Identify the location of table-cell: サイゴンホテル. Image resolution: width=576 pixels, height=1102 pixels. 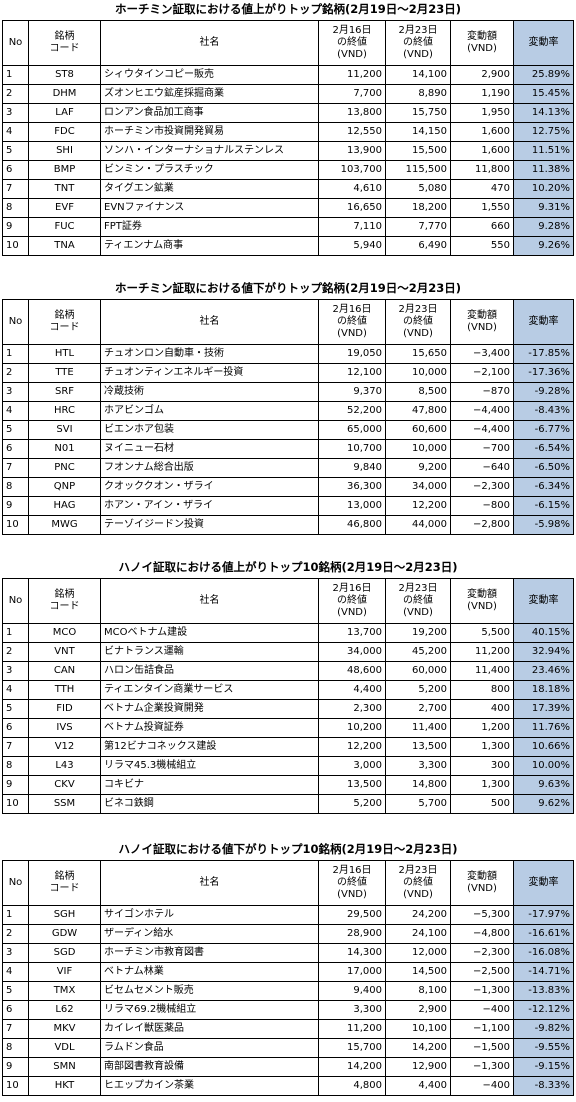
(209, 915).